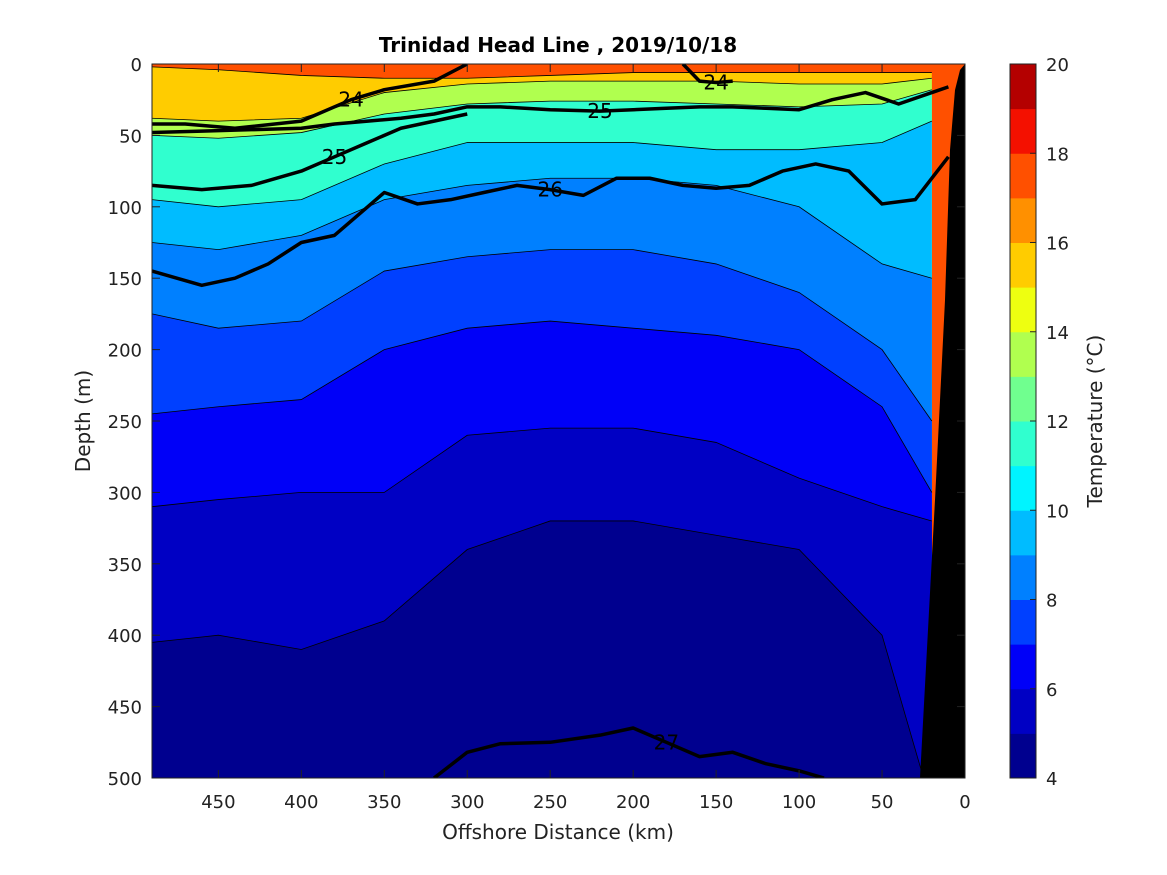 This screenshot has width=1167, height=875. What do you see at coordinates (130, 136) in the screenshot?
I see `y-tick-label: 50` at bounding box center [130, 136].